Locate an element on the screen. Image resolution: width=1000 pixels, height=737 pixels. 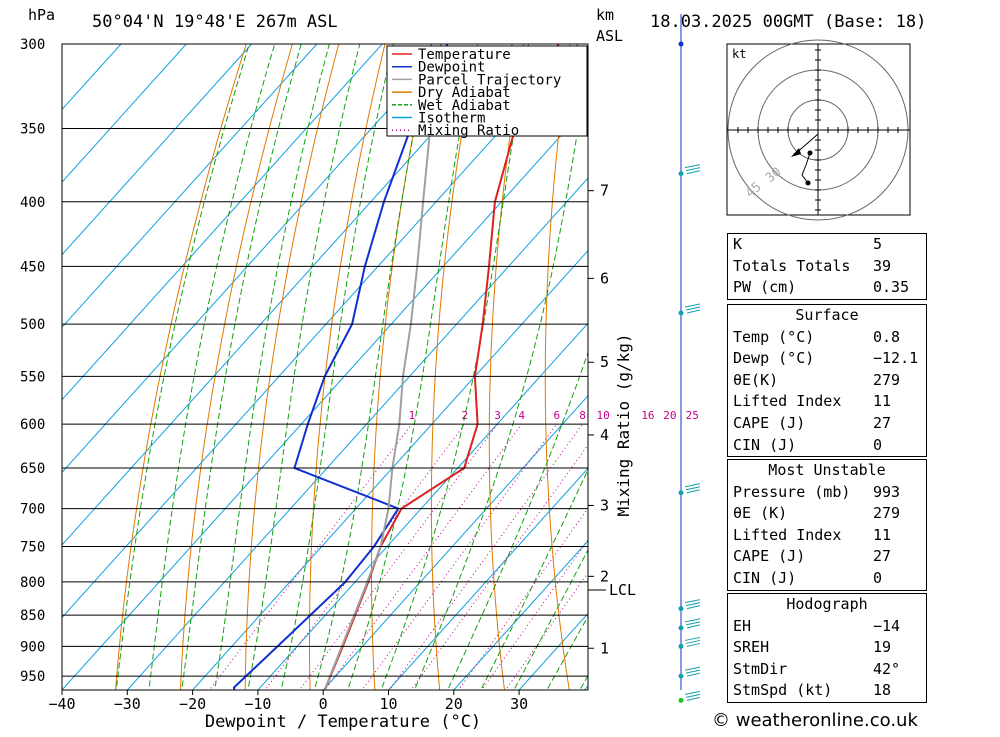
pressure-unit-label: hPa is located at coordinates (41, 15).